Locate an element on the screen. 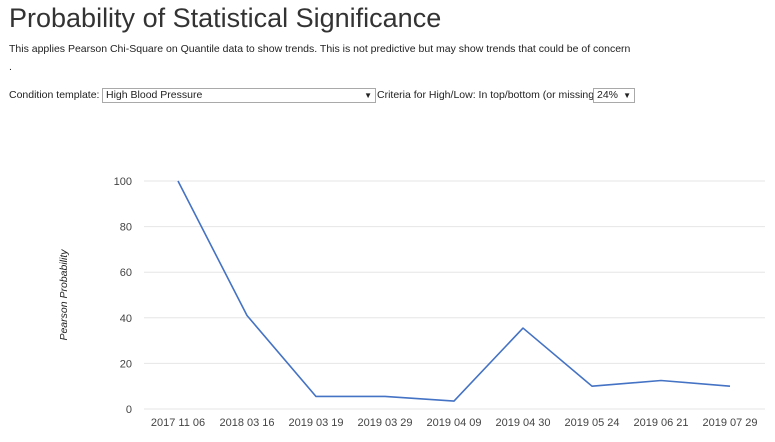  y-tick-label: 40 is located at coordinates (126, 319).